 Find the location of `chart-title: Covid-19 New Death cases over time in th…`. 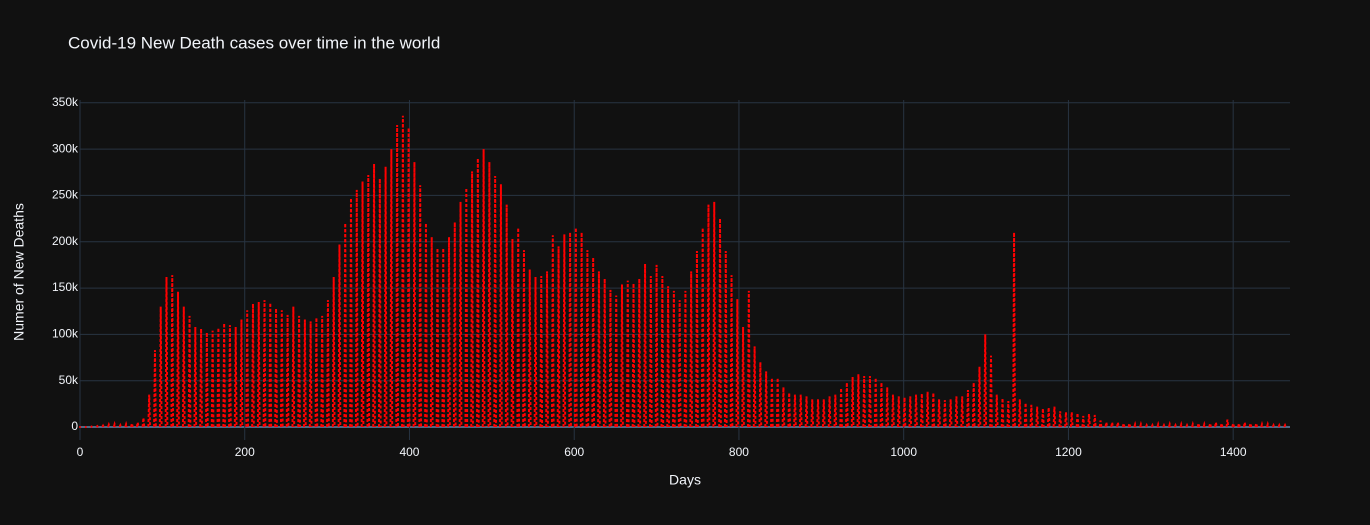

chart-title: Covid-19 New Death cases over time in th… is located at coordinates (254, 42).